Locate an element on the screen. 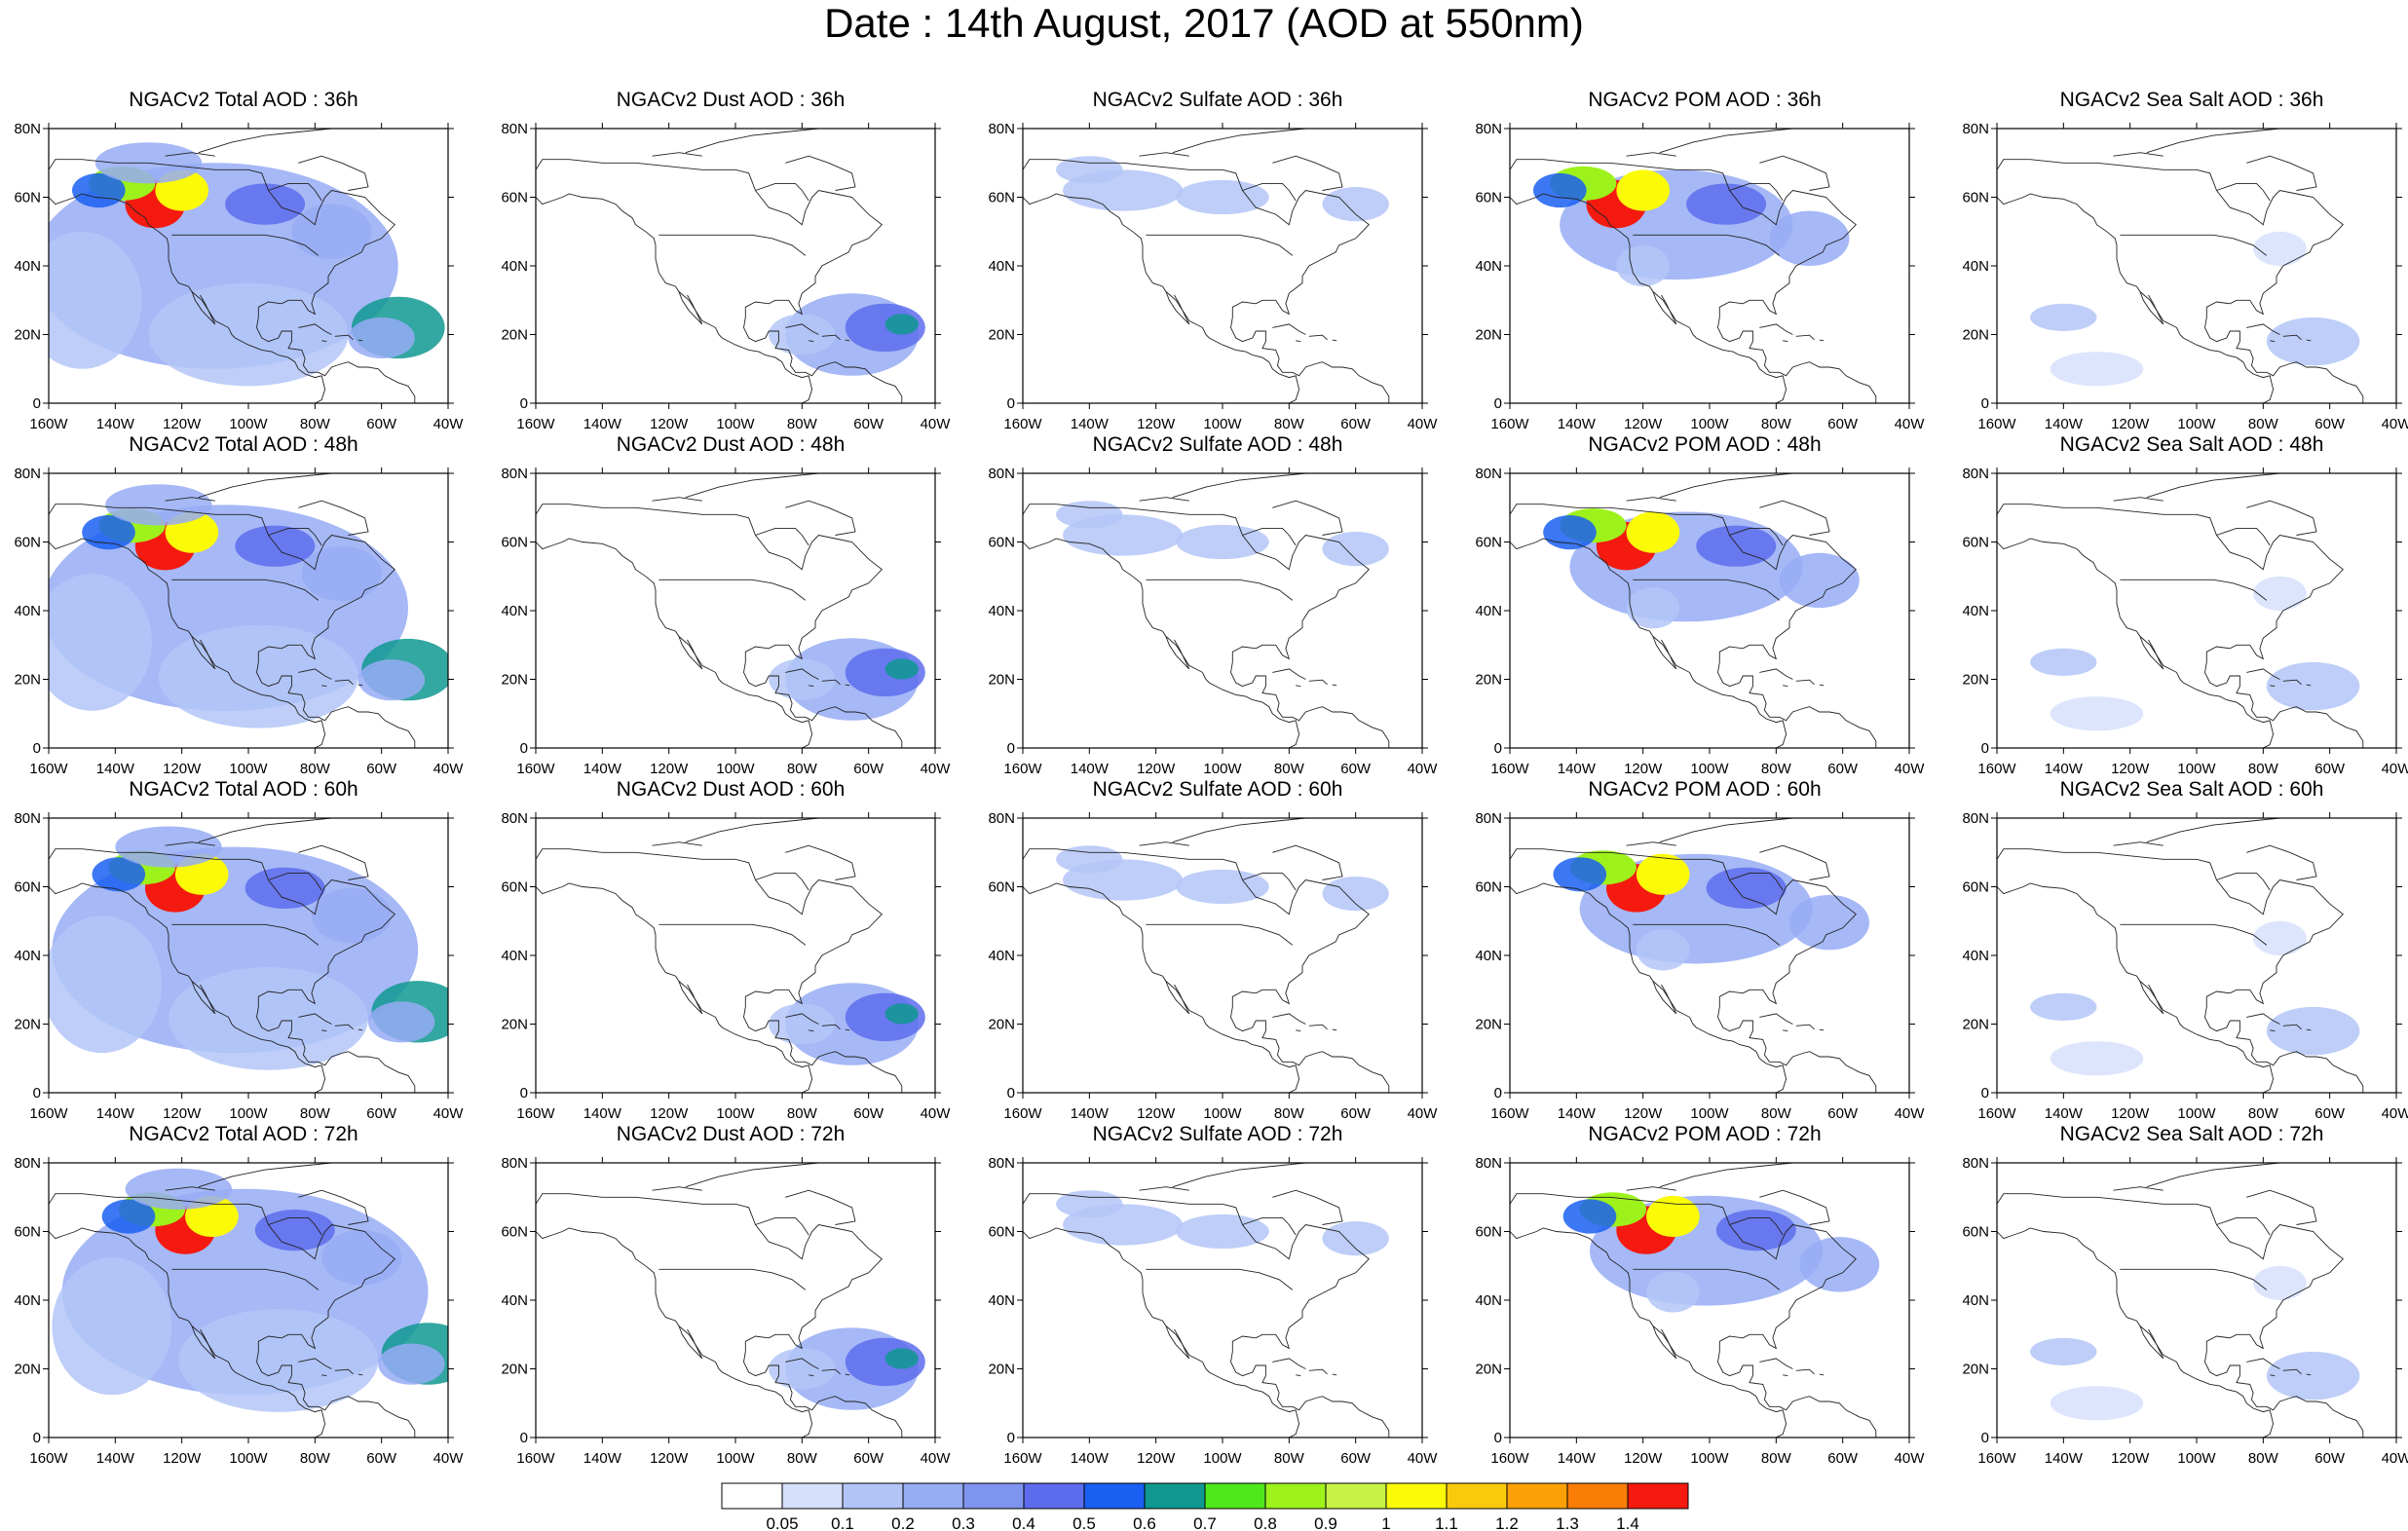 The width and height of the screenshot is (2408, 1531). panel-title: NGACv2 Dust AOD : 72h is located at coordinates (731, 1134).